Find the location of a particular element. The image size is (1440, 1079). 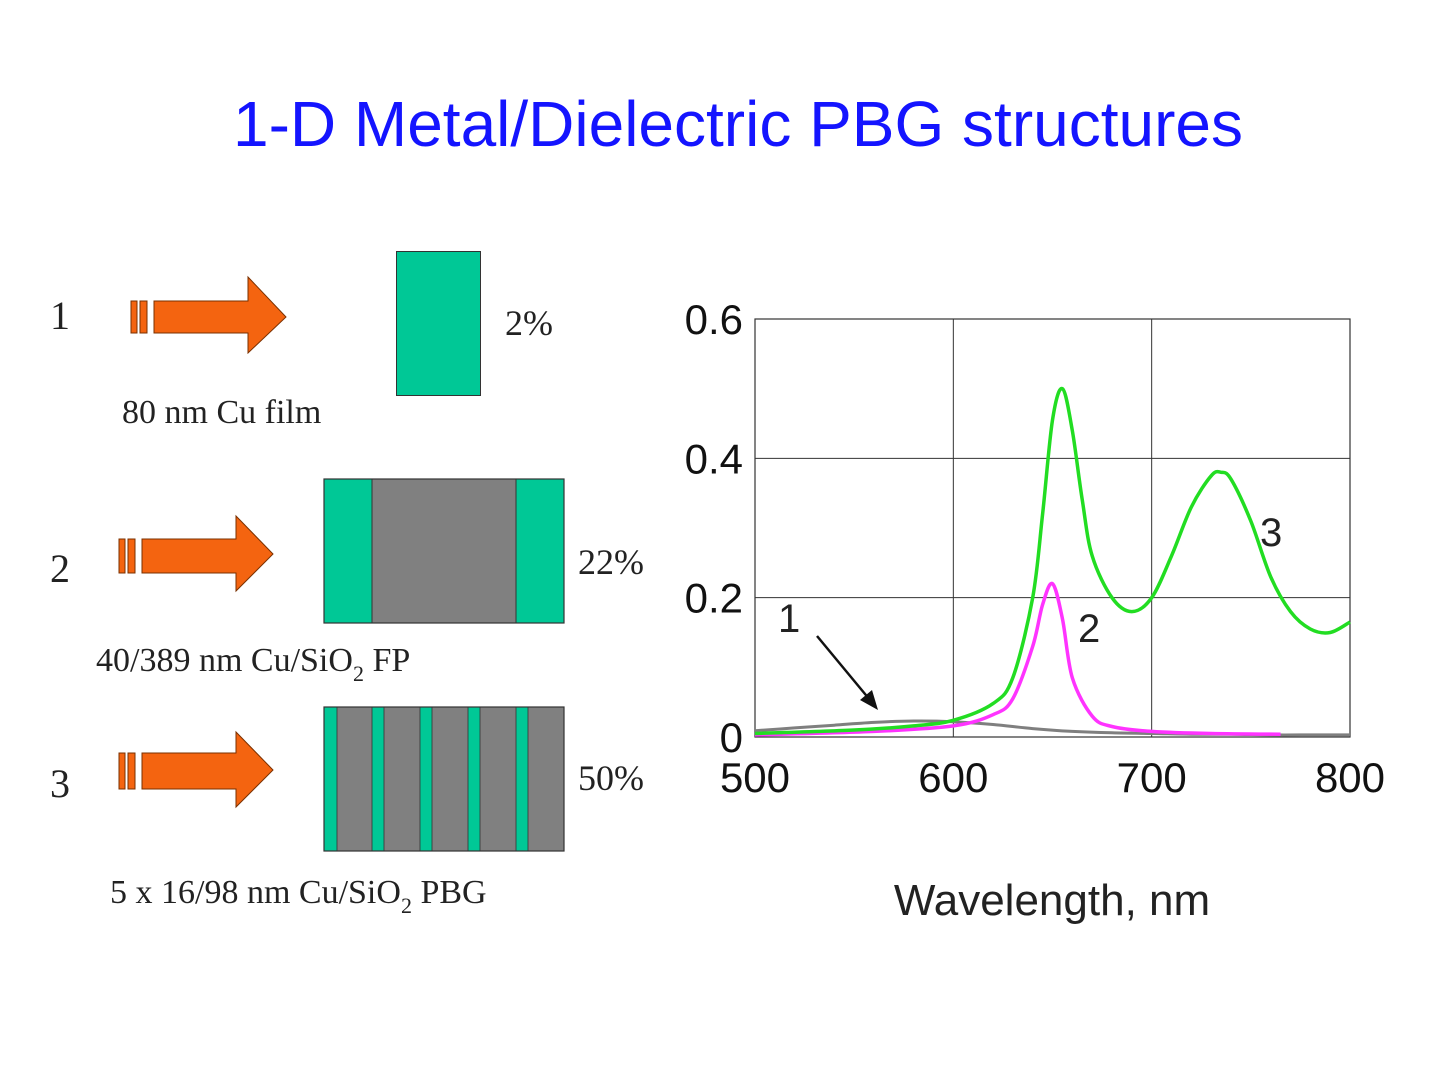

y-tick-label: 0.6 is located at coordinates (714, 319).